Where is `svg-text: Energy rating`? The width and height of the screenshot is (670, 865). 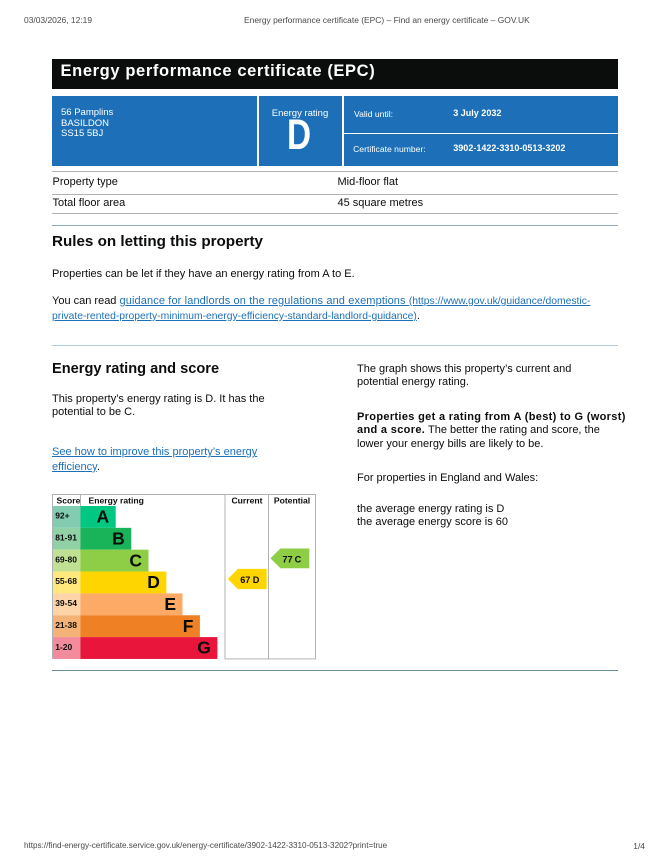
svg-text: Energy rating is located at coordinates (116, 501).